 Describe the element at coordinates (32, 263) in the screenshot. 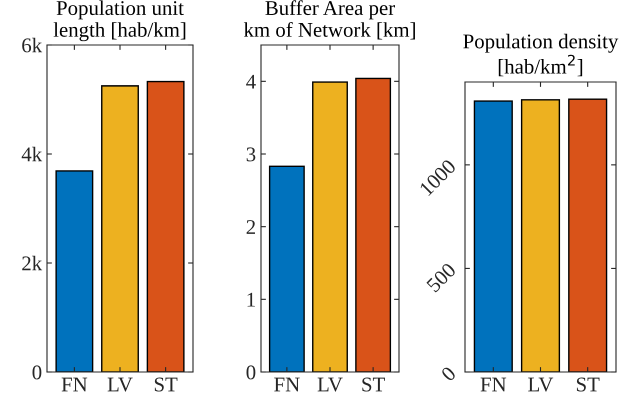

I see `y-tick-label: 2k` at that location.